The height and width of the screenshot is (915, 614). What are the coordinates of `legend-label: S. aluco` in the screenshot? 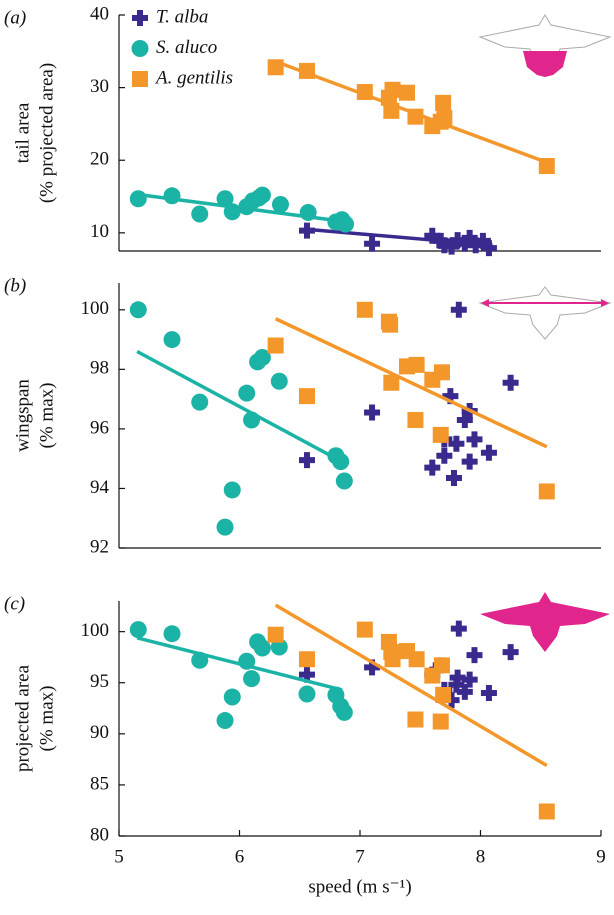 It's located at (186, 47).